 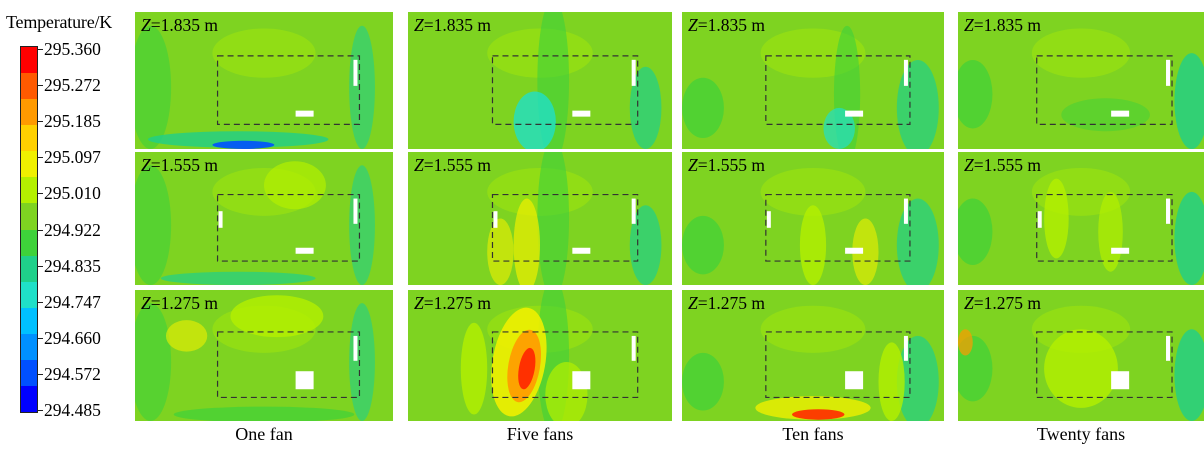 I want to click on contour-panel-ten-fans-row-1: Z=1.835 m, so click(x=813, y=80).